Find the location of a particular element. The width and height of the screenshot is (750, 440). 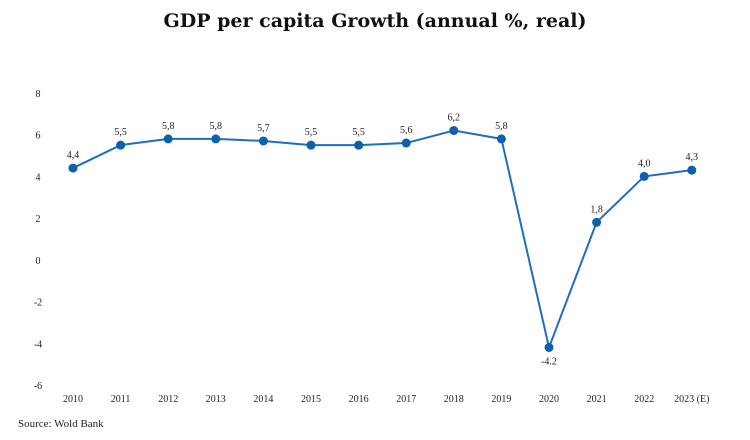

x-tick-label: 2011 is located at coordinates (121, 399).